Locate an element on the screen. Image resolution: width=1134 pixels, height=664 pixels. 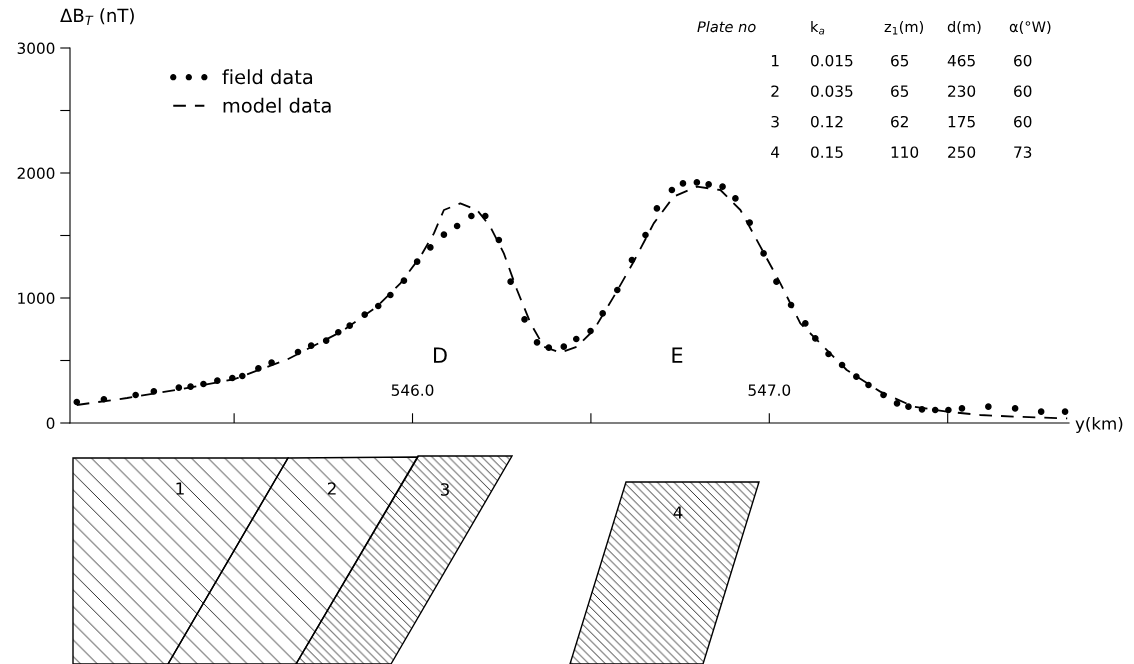
legend-label: field data is located at coordinates (267, 77).